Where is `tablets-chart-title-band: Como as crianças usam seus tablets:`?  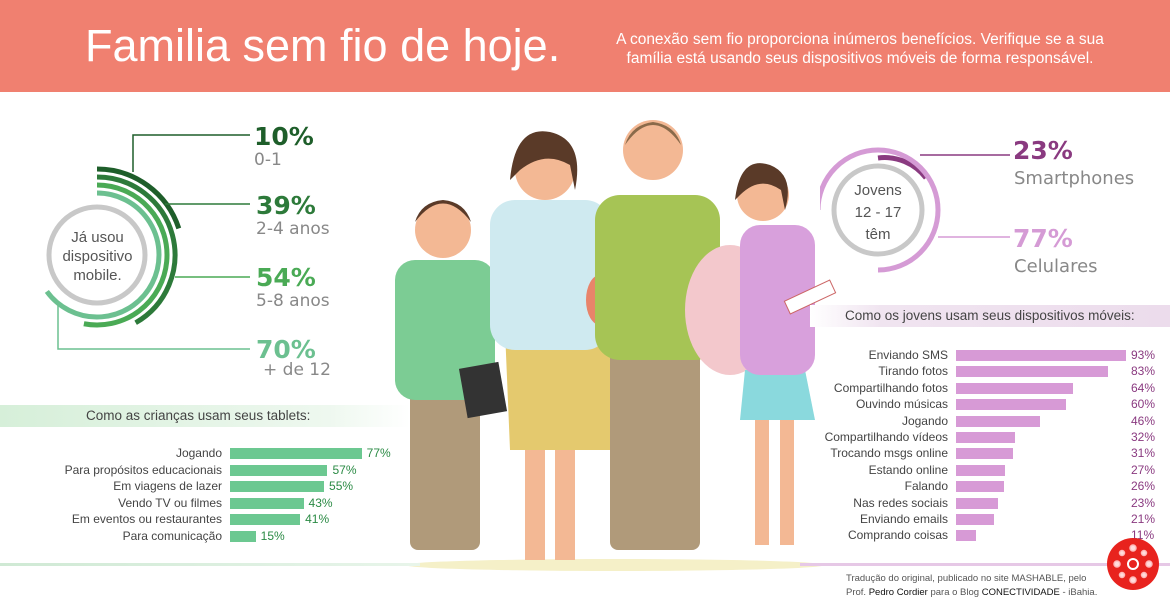 tablets-chart-title-band: Como as crianças usam seus tablets: is located at coordinates (205, 416).